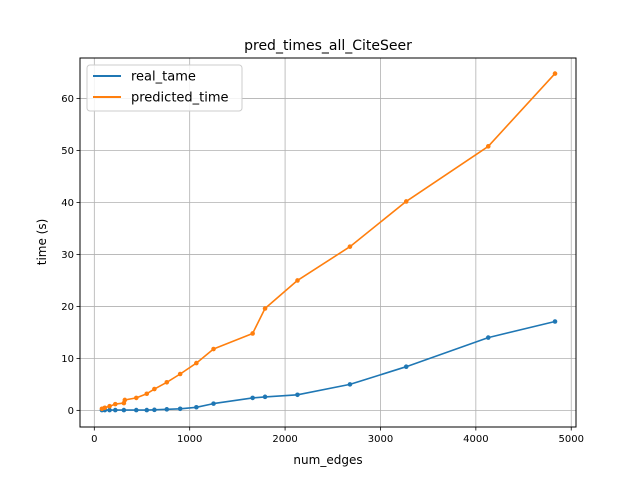 This screenshot has height=484, width=640. What do you see at coordinates (180, 98) in the screenshot?
I see `legend-label-predicted-time: predicted_time` at bounding box center [180, 98].